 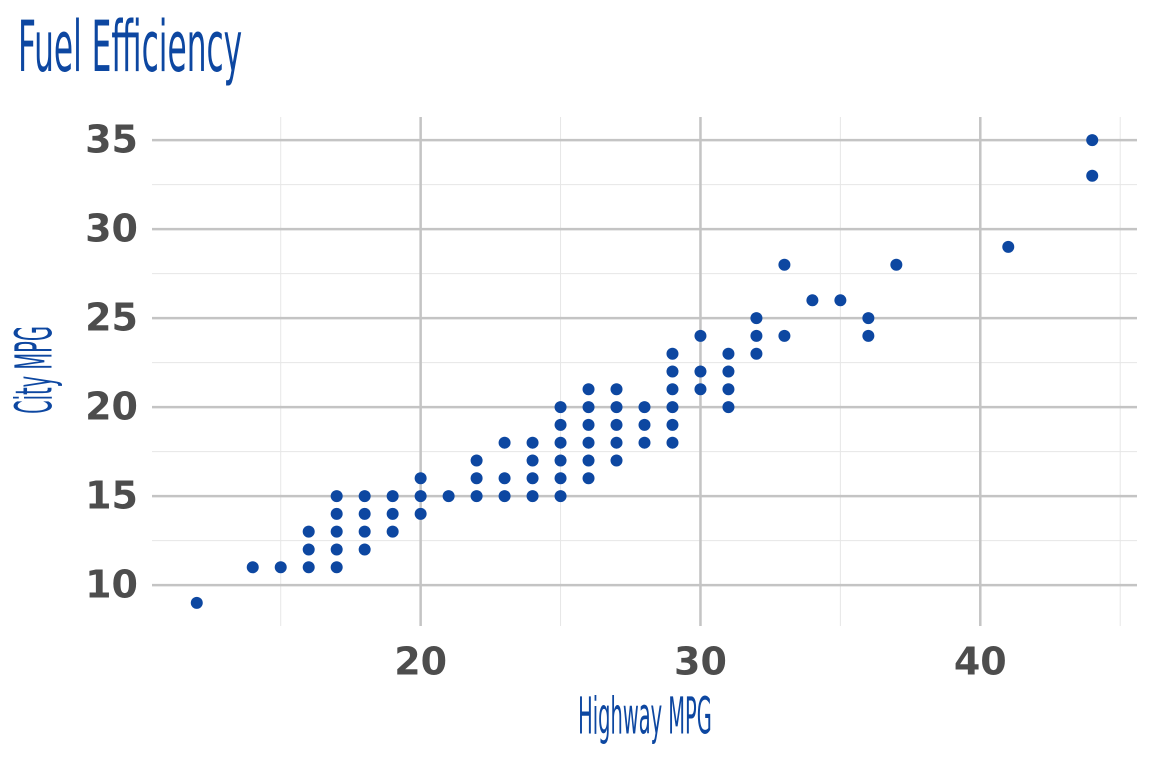 I want to click on y-tick-label: 20, so click(x=111, y=407).